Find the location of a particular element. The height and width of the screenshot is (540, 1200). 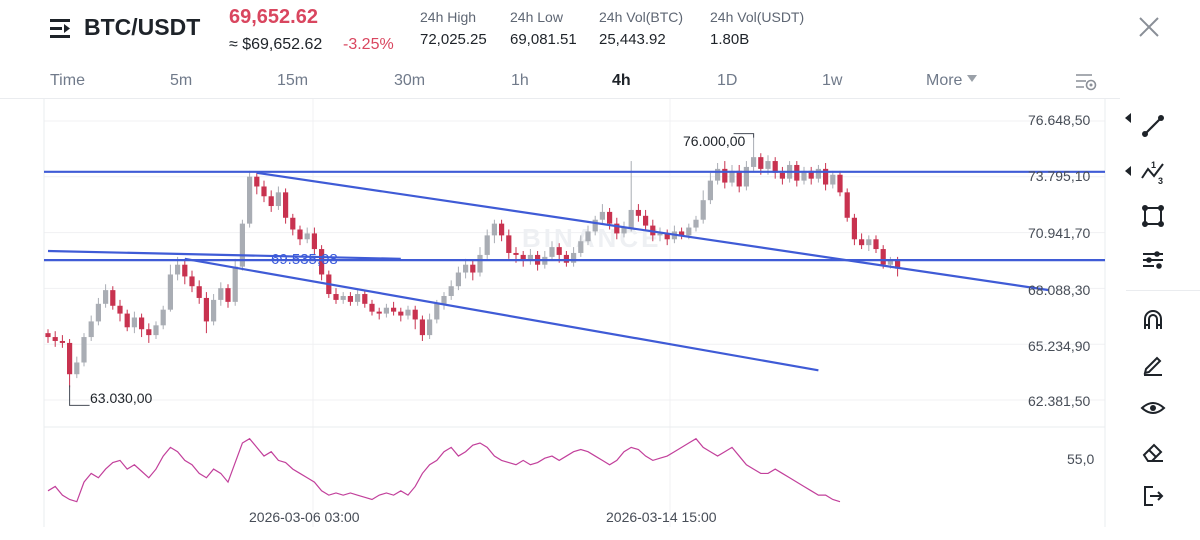

stat-label-vol-usdt: 24h Vol(USDT) is located at coordinates (757, 17).